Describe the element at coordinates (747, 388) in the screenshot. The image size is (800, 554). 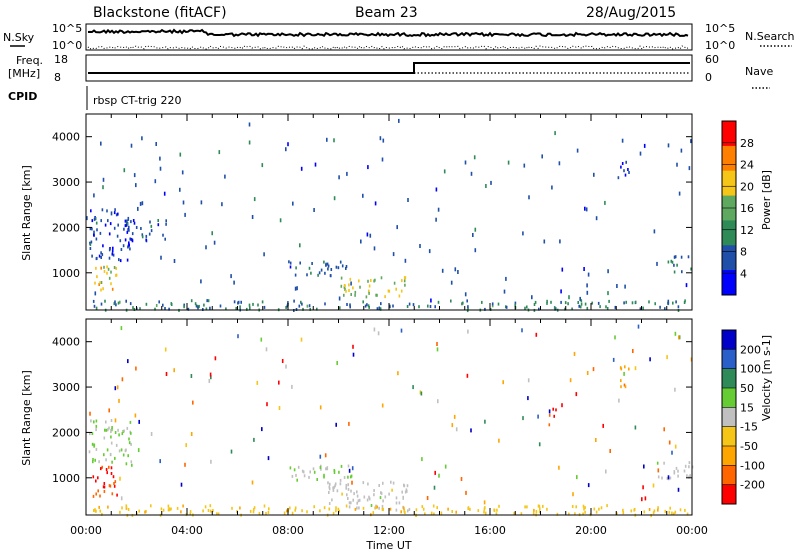
I see `colorbar-tick-label: 50` at that location.